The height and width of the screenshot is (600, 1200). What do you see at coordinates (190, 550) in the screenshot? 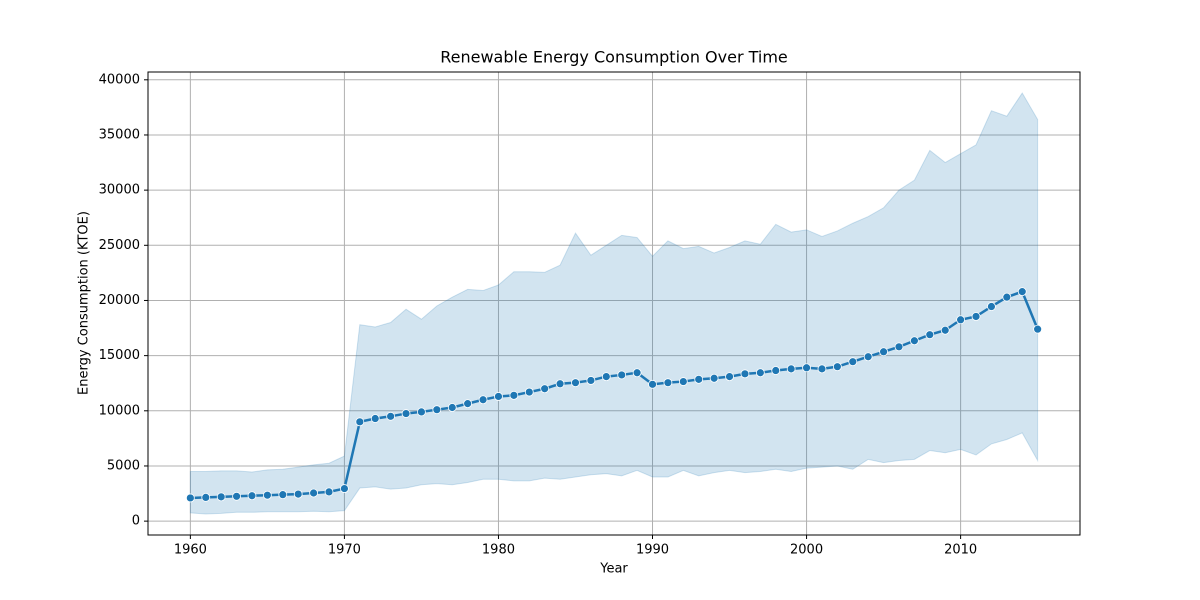
I see `x-tick-label: 1960` at bounding box center [190, 550].